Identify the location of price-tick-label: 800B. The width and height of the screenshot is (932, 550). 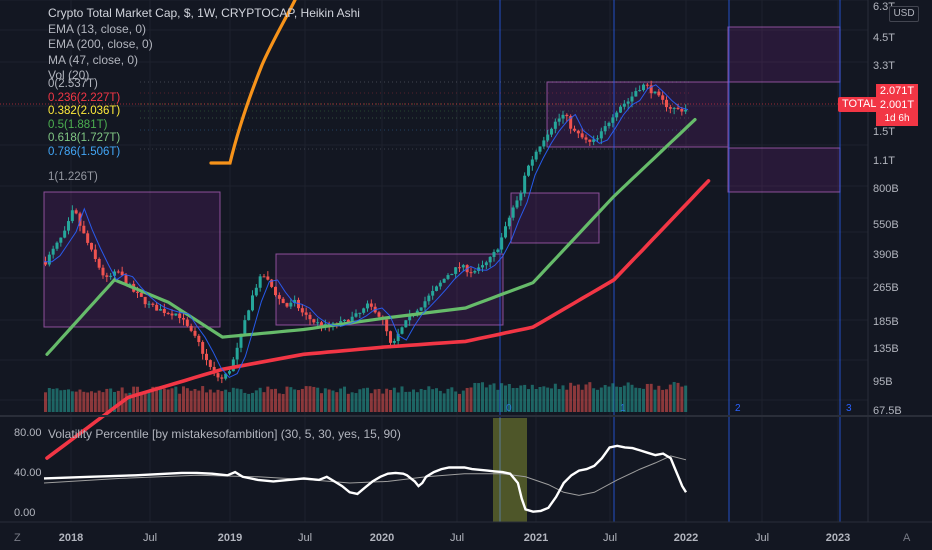
(886, 189).